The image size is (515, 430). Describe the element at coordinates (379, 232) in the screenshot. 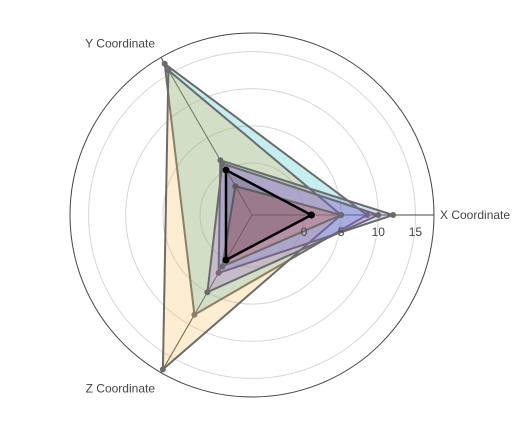

I see `radial-tick-label: 10` at that location.